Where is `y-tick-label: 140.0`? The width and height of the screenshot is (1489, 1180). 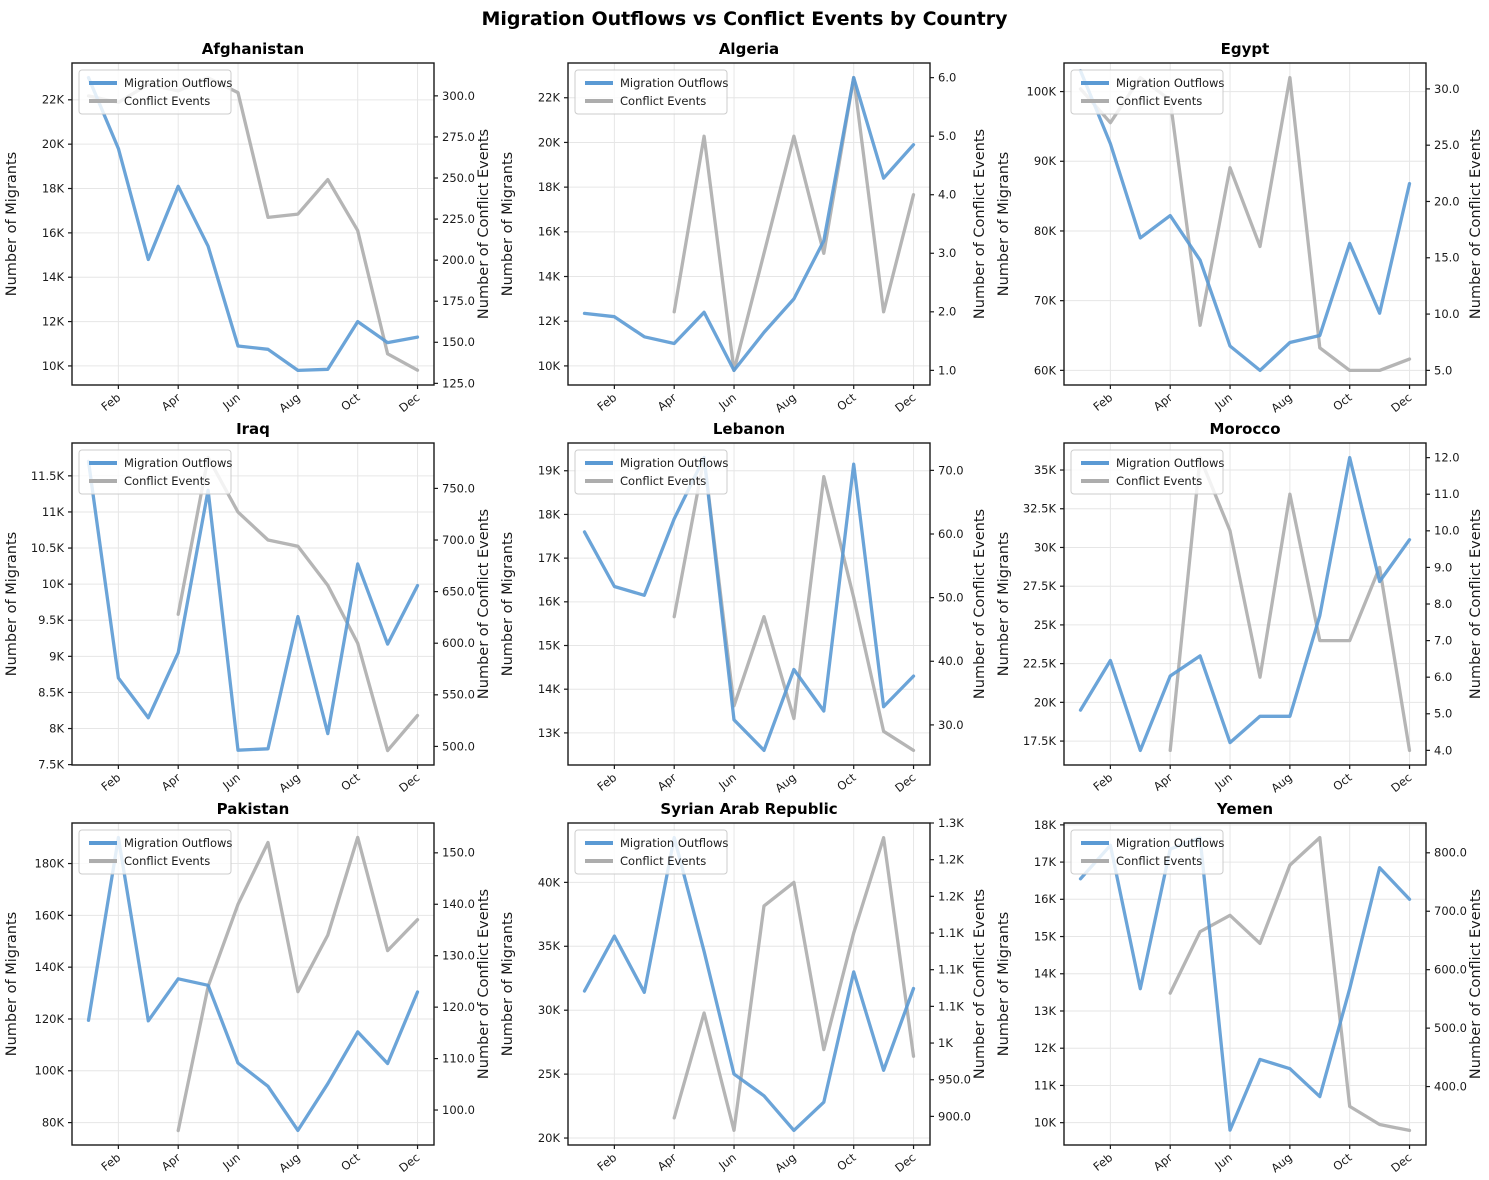
y-tick-label: 140.0 is located at coordinates (458, 904).